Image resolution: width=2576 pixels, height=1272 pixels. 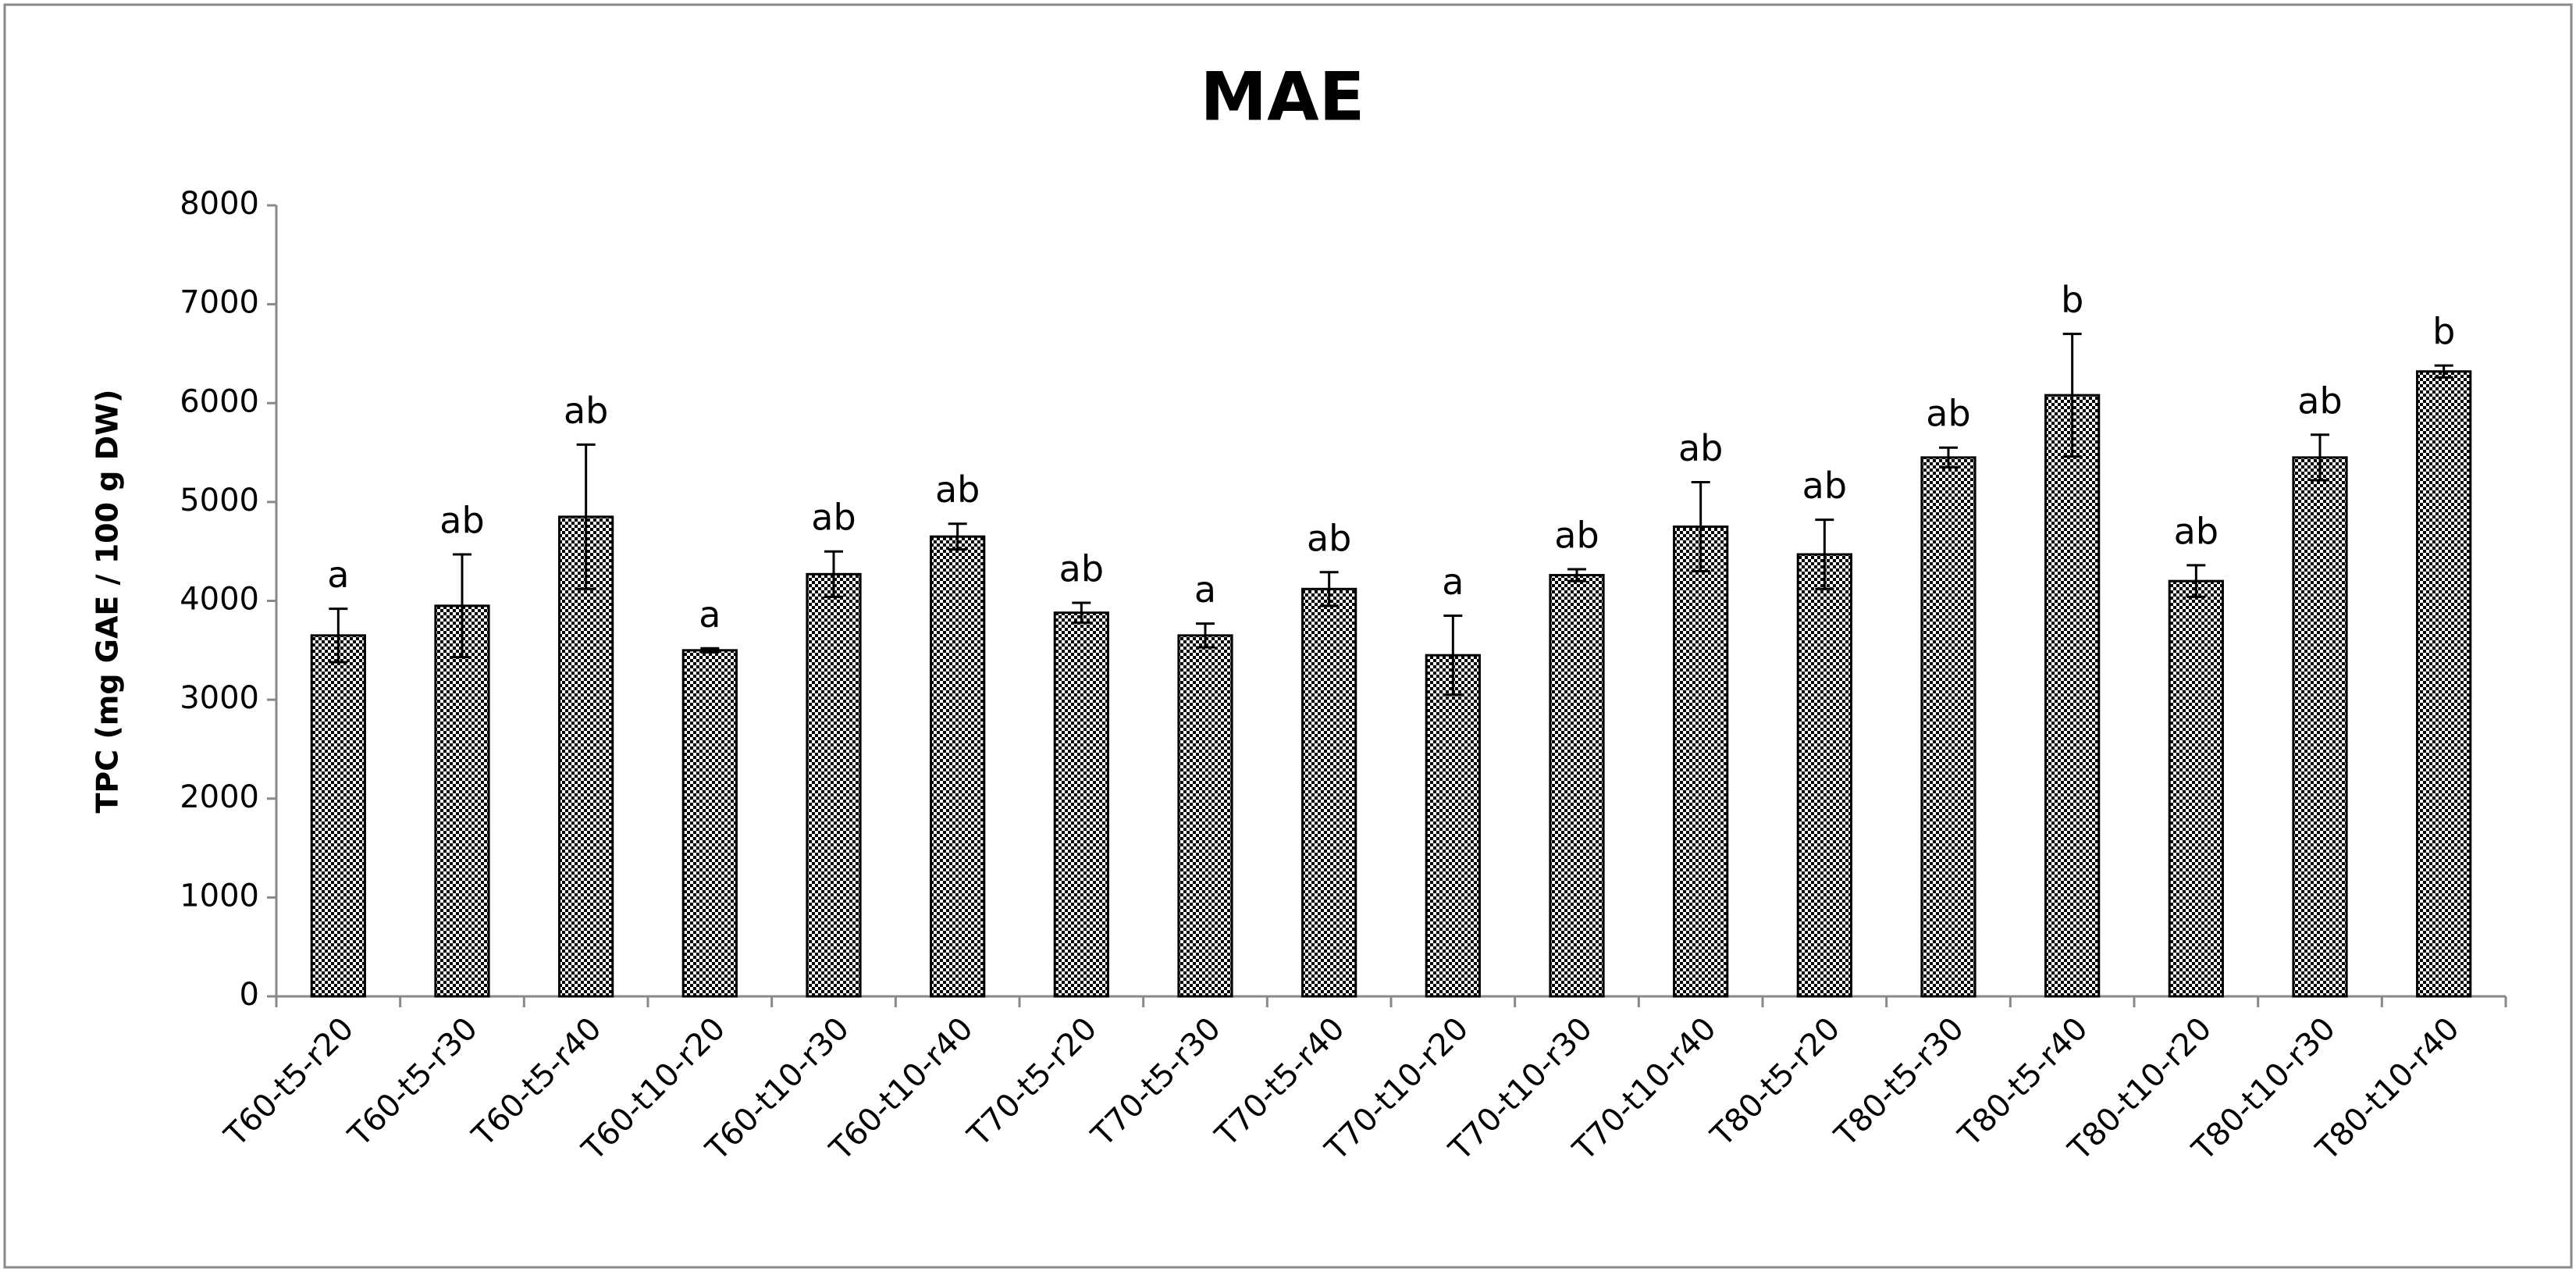 I want to click on y-tick-label: 2000, so click(x=220, y=797).